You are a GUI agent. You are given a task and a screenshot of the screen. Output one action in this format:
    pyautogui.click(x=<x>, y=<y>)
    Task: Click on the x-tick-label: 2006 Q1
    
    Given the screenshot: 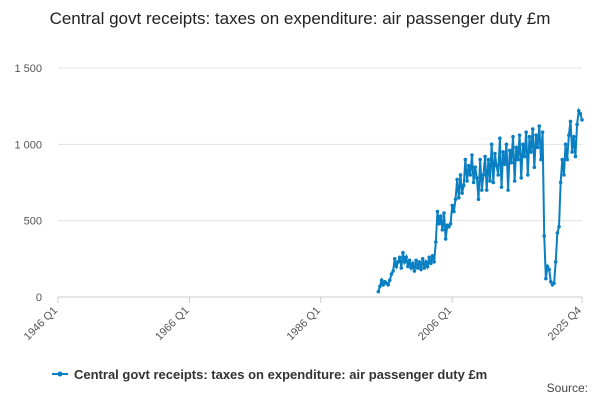 What is the action you would take?
    pyautogui.click(x=435, y=324)
    